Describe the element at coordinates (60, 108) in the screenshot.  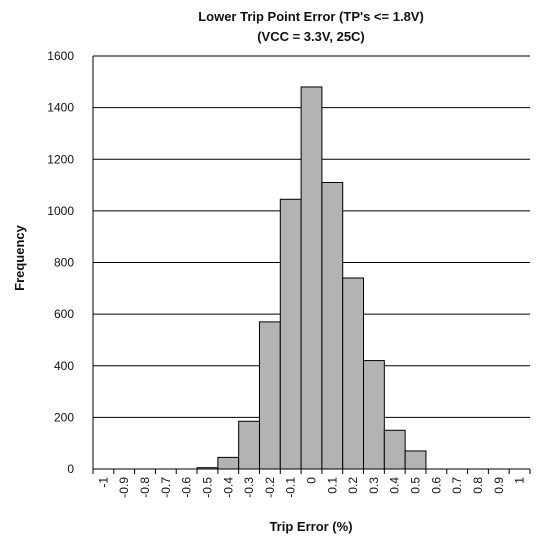
I see `y-tick-label: 1400` at that location.